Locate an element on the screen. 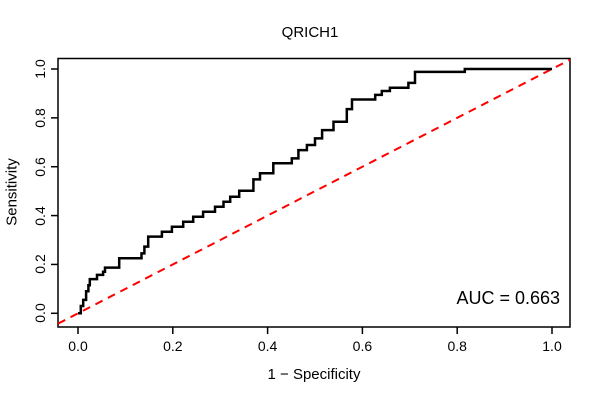 This screenshot has width=600, height=400. x-tick-label: 1.0 is located at coordinates (552, 346).